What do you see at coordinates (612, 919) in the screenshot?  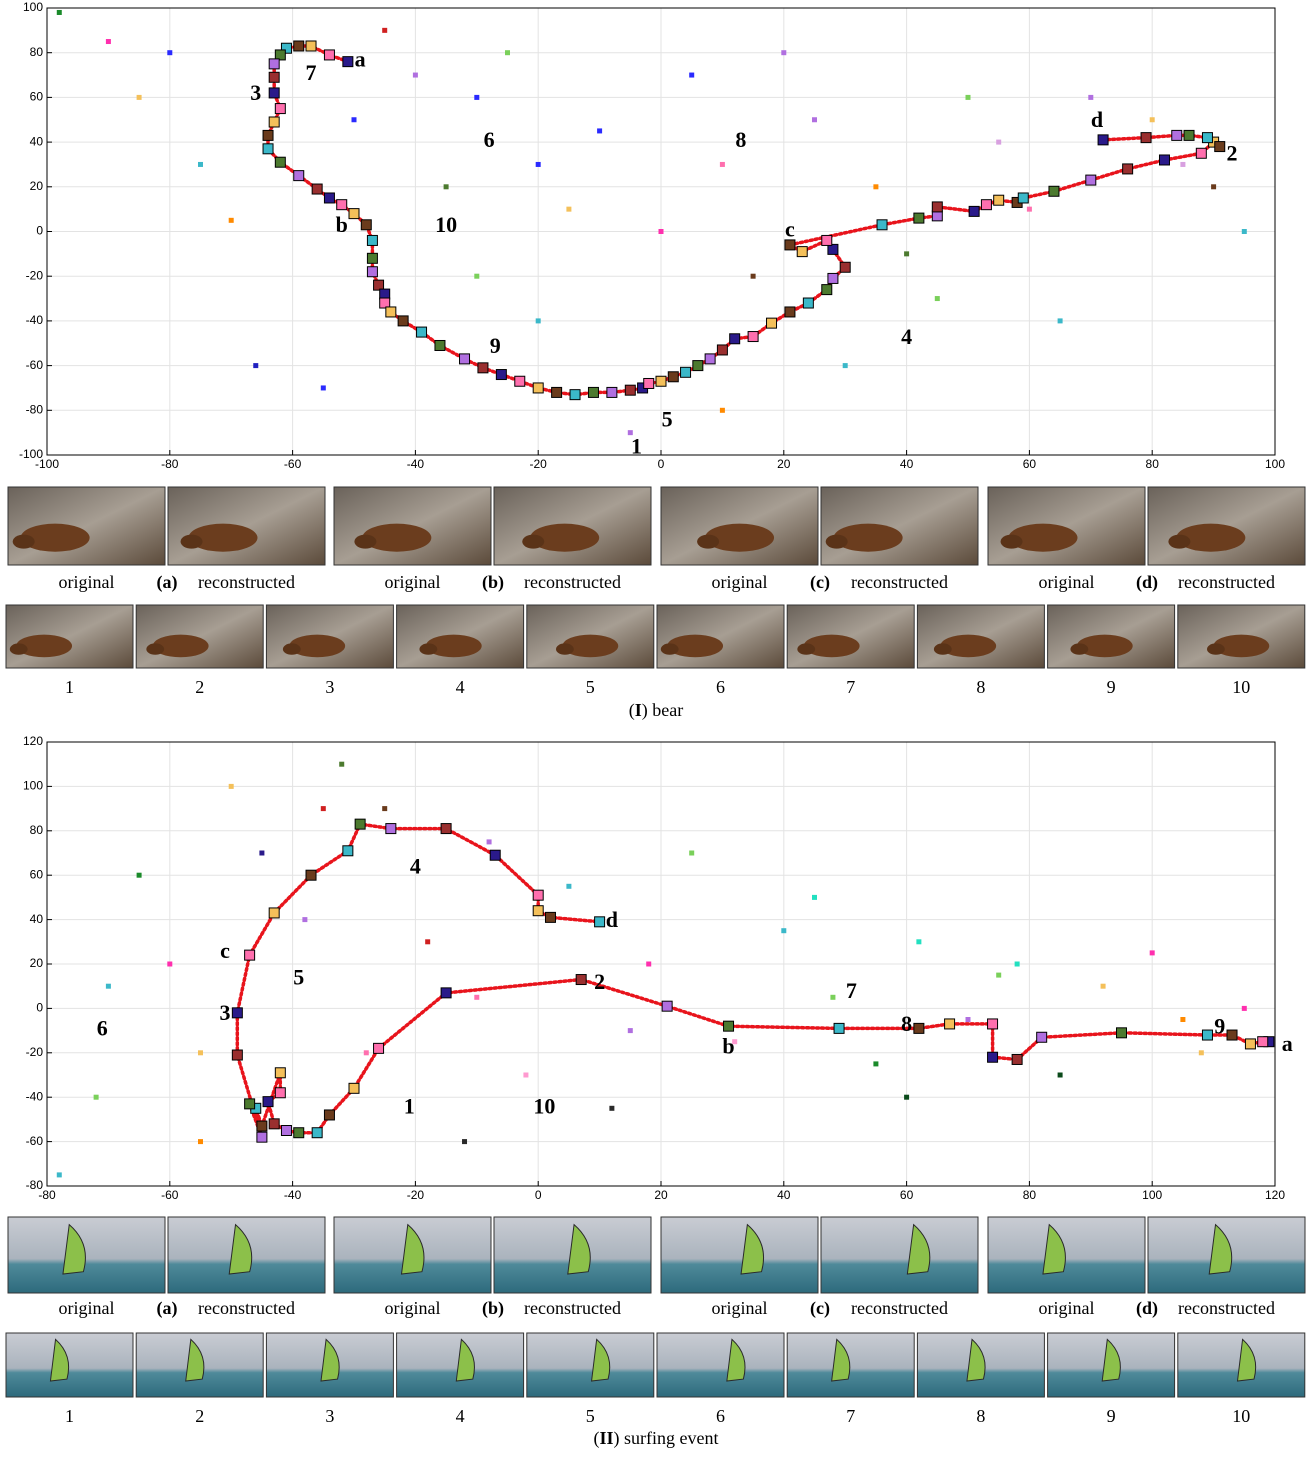 I see `annotation: d` at bounding box center [612, 919].